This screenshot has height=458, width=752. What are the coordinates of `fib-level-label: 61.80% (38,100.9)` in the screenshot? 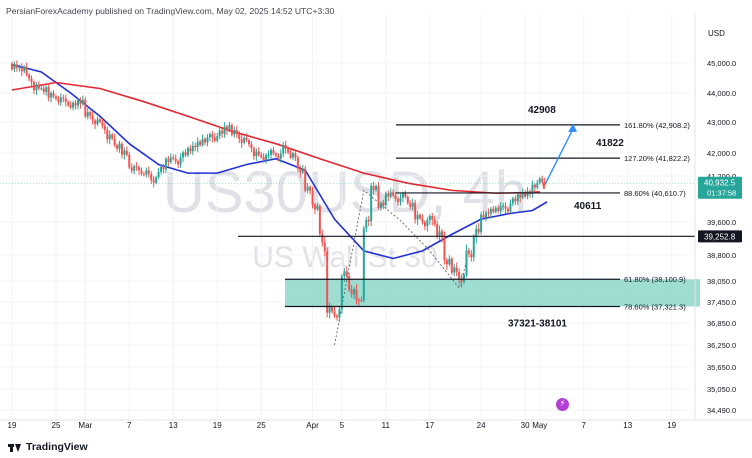 It's located at (655, 279).